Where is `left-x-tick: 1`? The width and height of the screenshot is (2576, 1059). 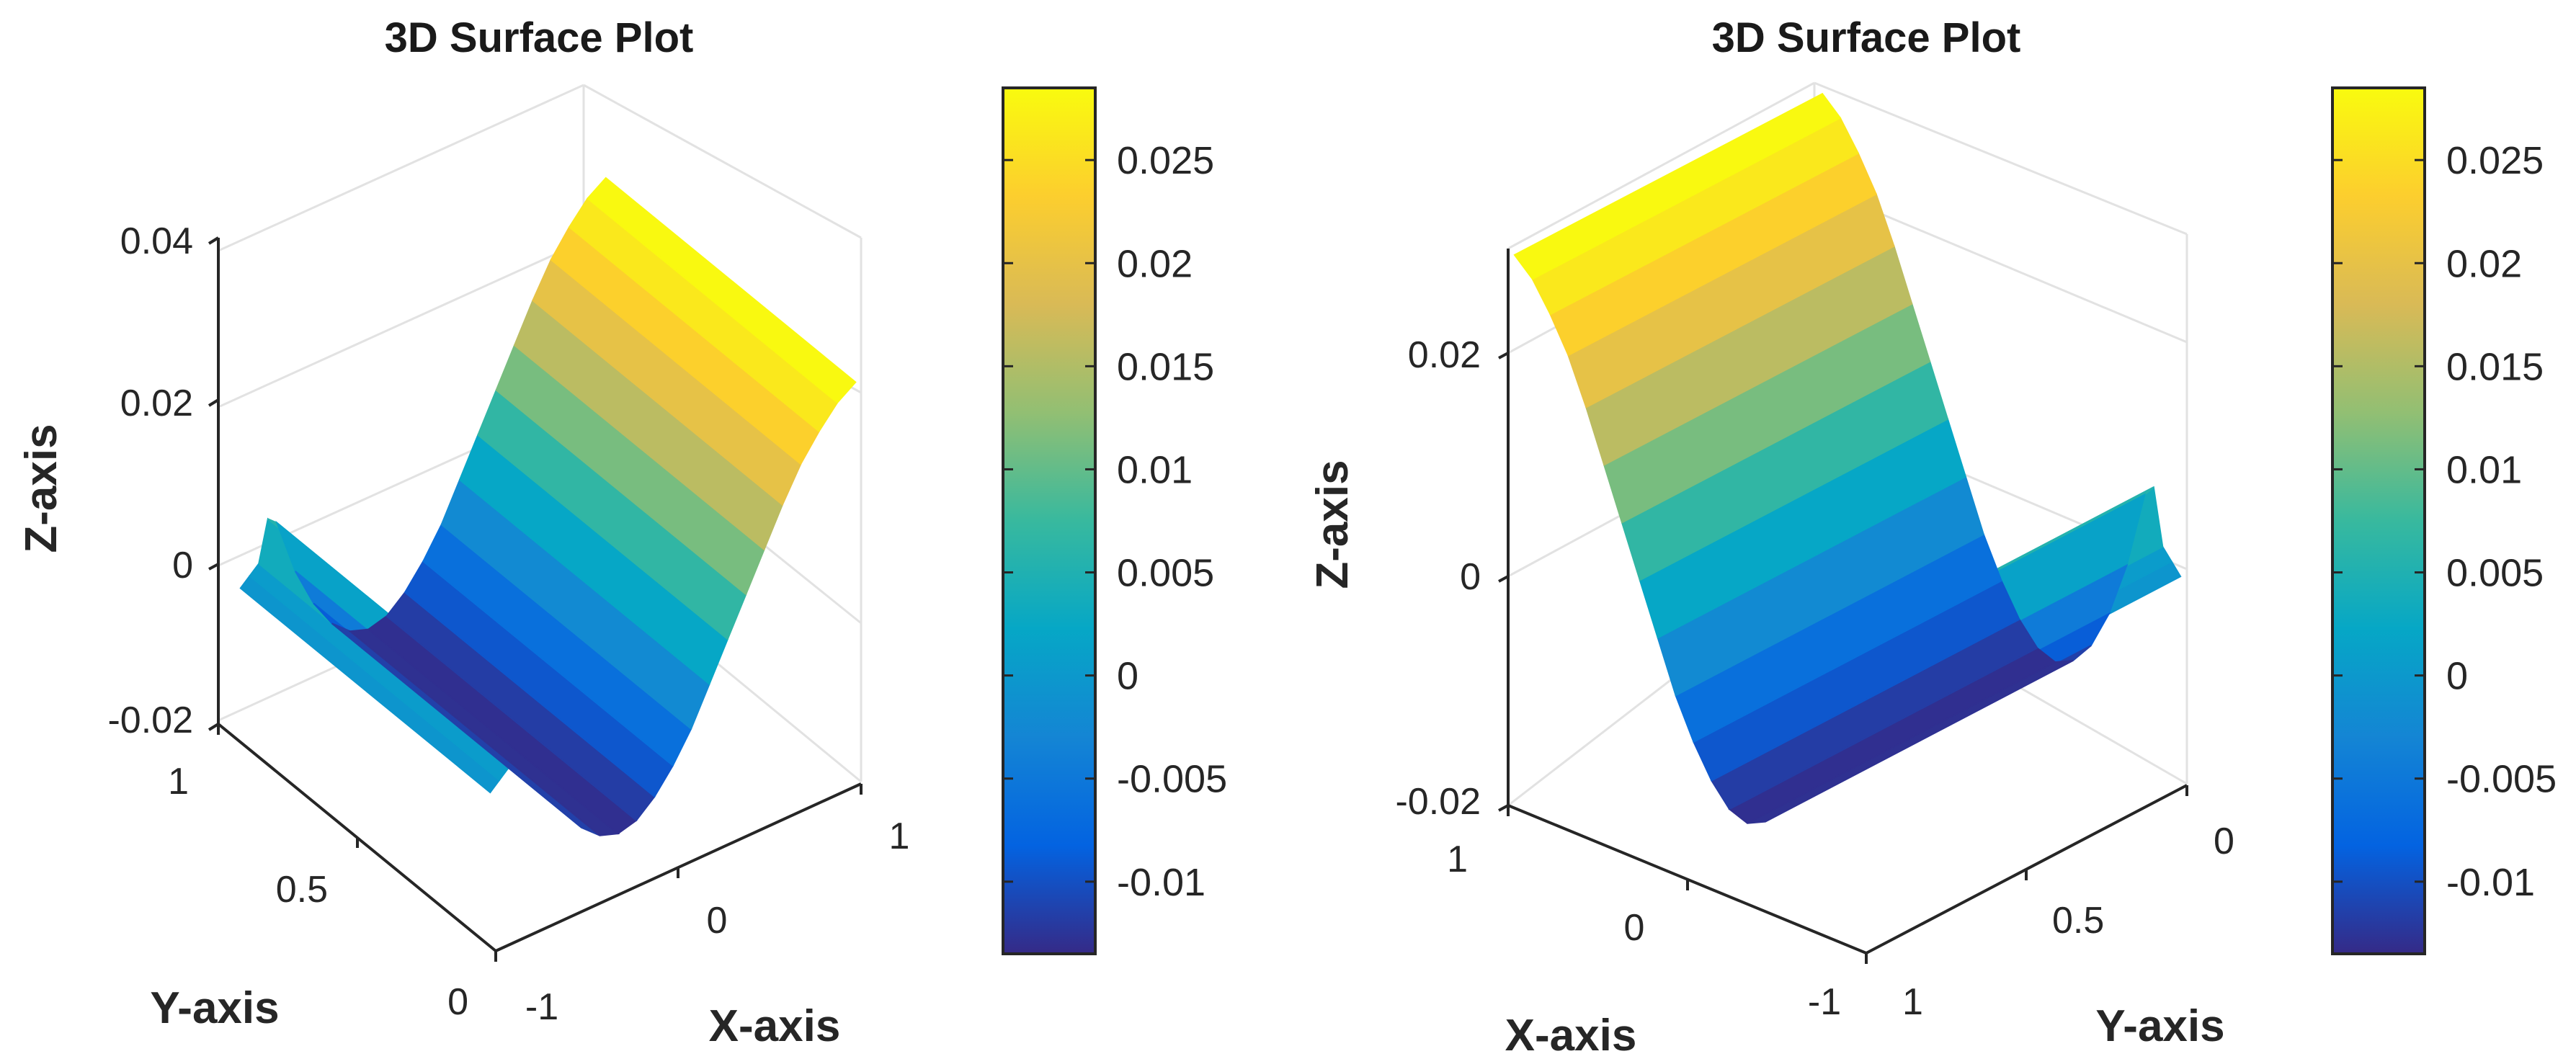
left-x-tick: 1 is located at coordinates (899, 836).